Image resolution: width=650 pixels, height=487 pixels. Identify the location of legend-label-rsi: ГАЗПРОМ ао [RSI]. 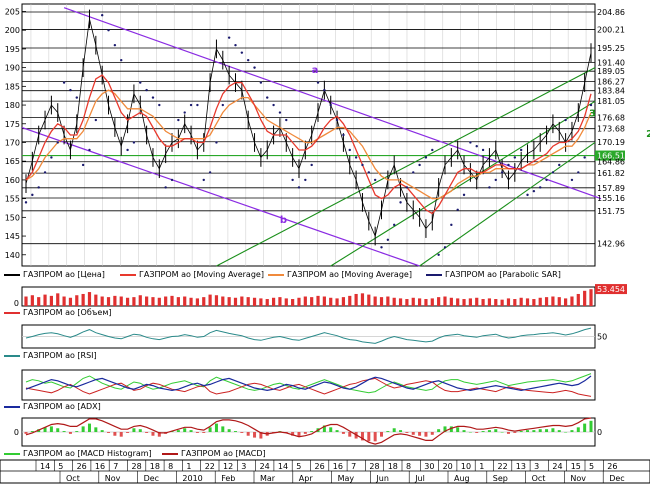
(60, 355).